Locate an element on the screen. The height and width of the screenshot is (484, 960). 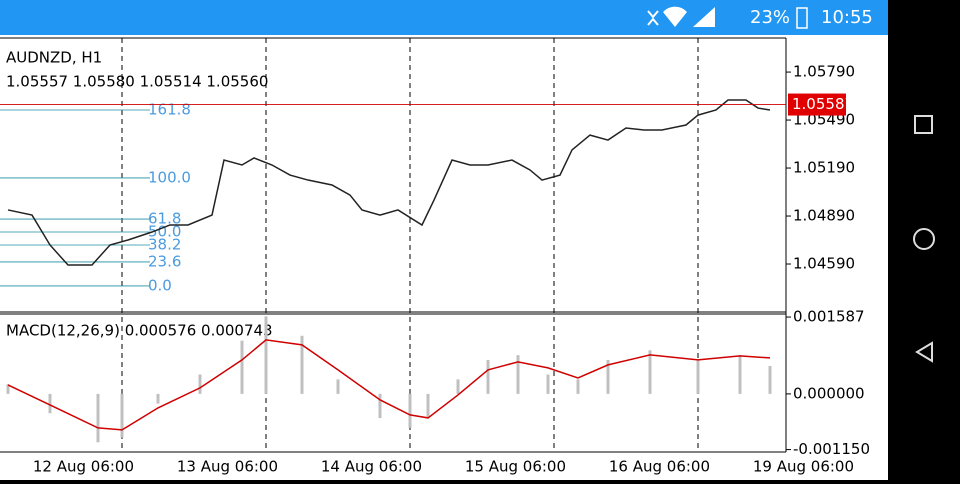
battery-text: 23% is located at coordinates (770, 17).